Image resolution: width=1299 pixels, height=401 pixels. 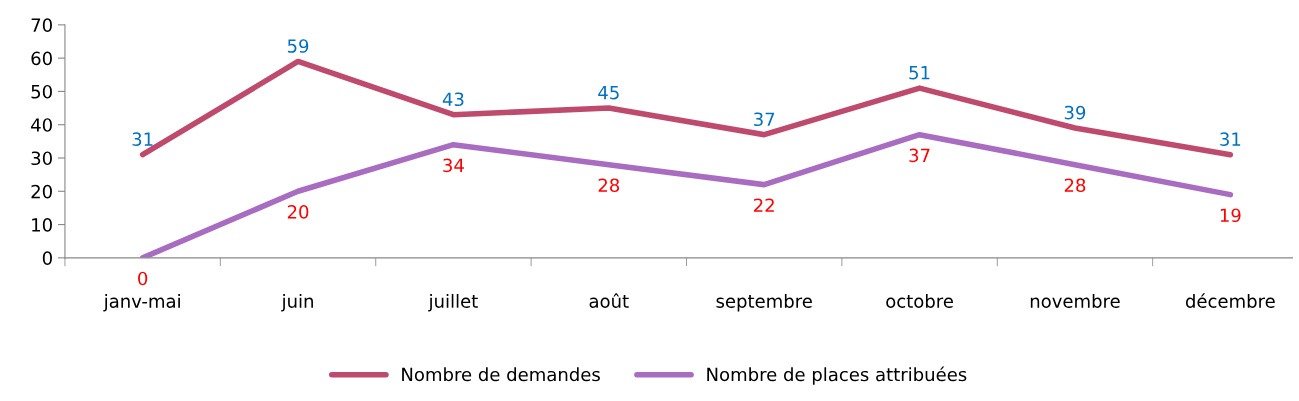 I want to click on y-tick-label: 30, so click(x=41, y=158).